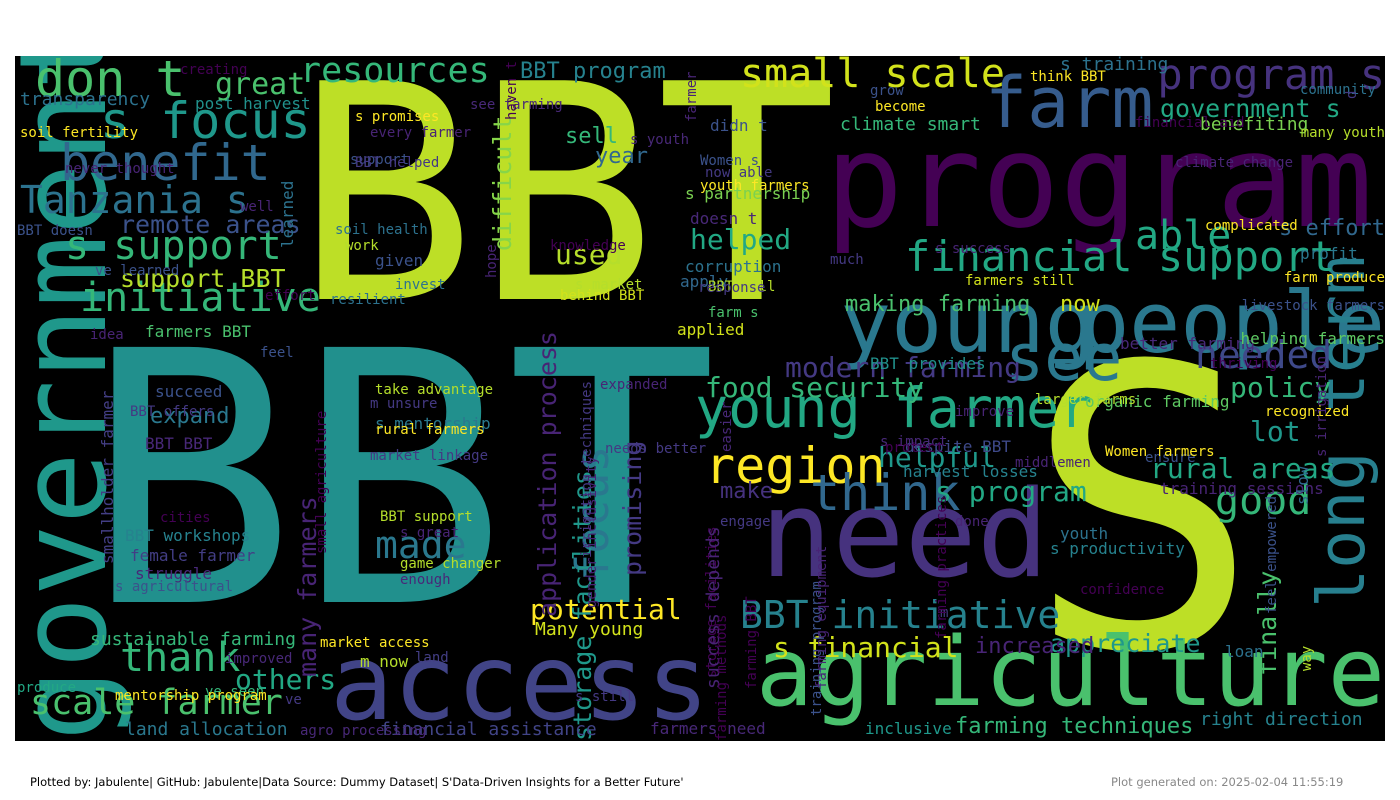  I want to click on cloud-word: potential, so click(606, 609).